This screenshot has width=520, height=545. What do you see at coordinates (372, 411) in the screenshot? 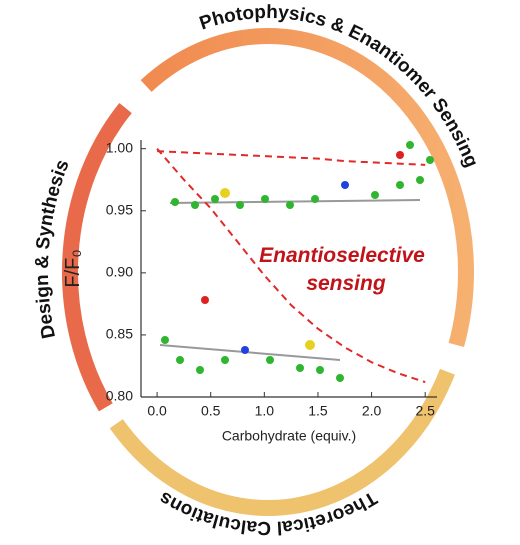
I see `x-tick-label: 2.0` at bounding box center [372, 411].